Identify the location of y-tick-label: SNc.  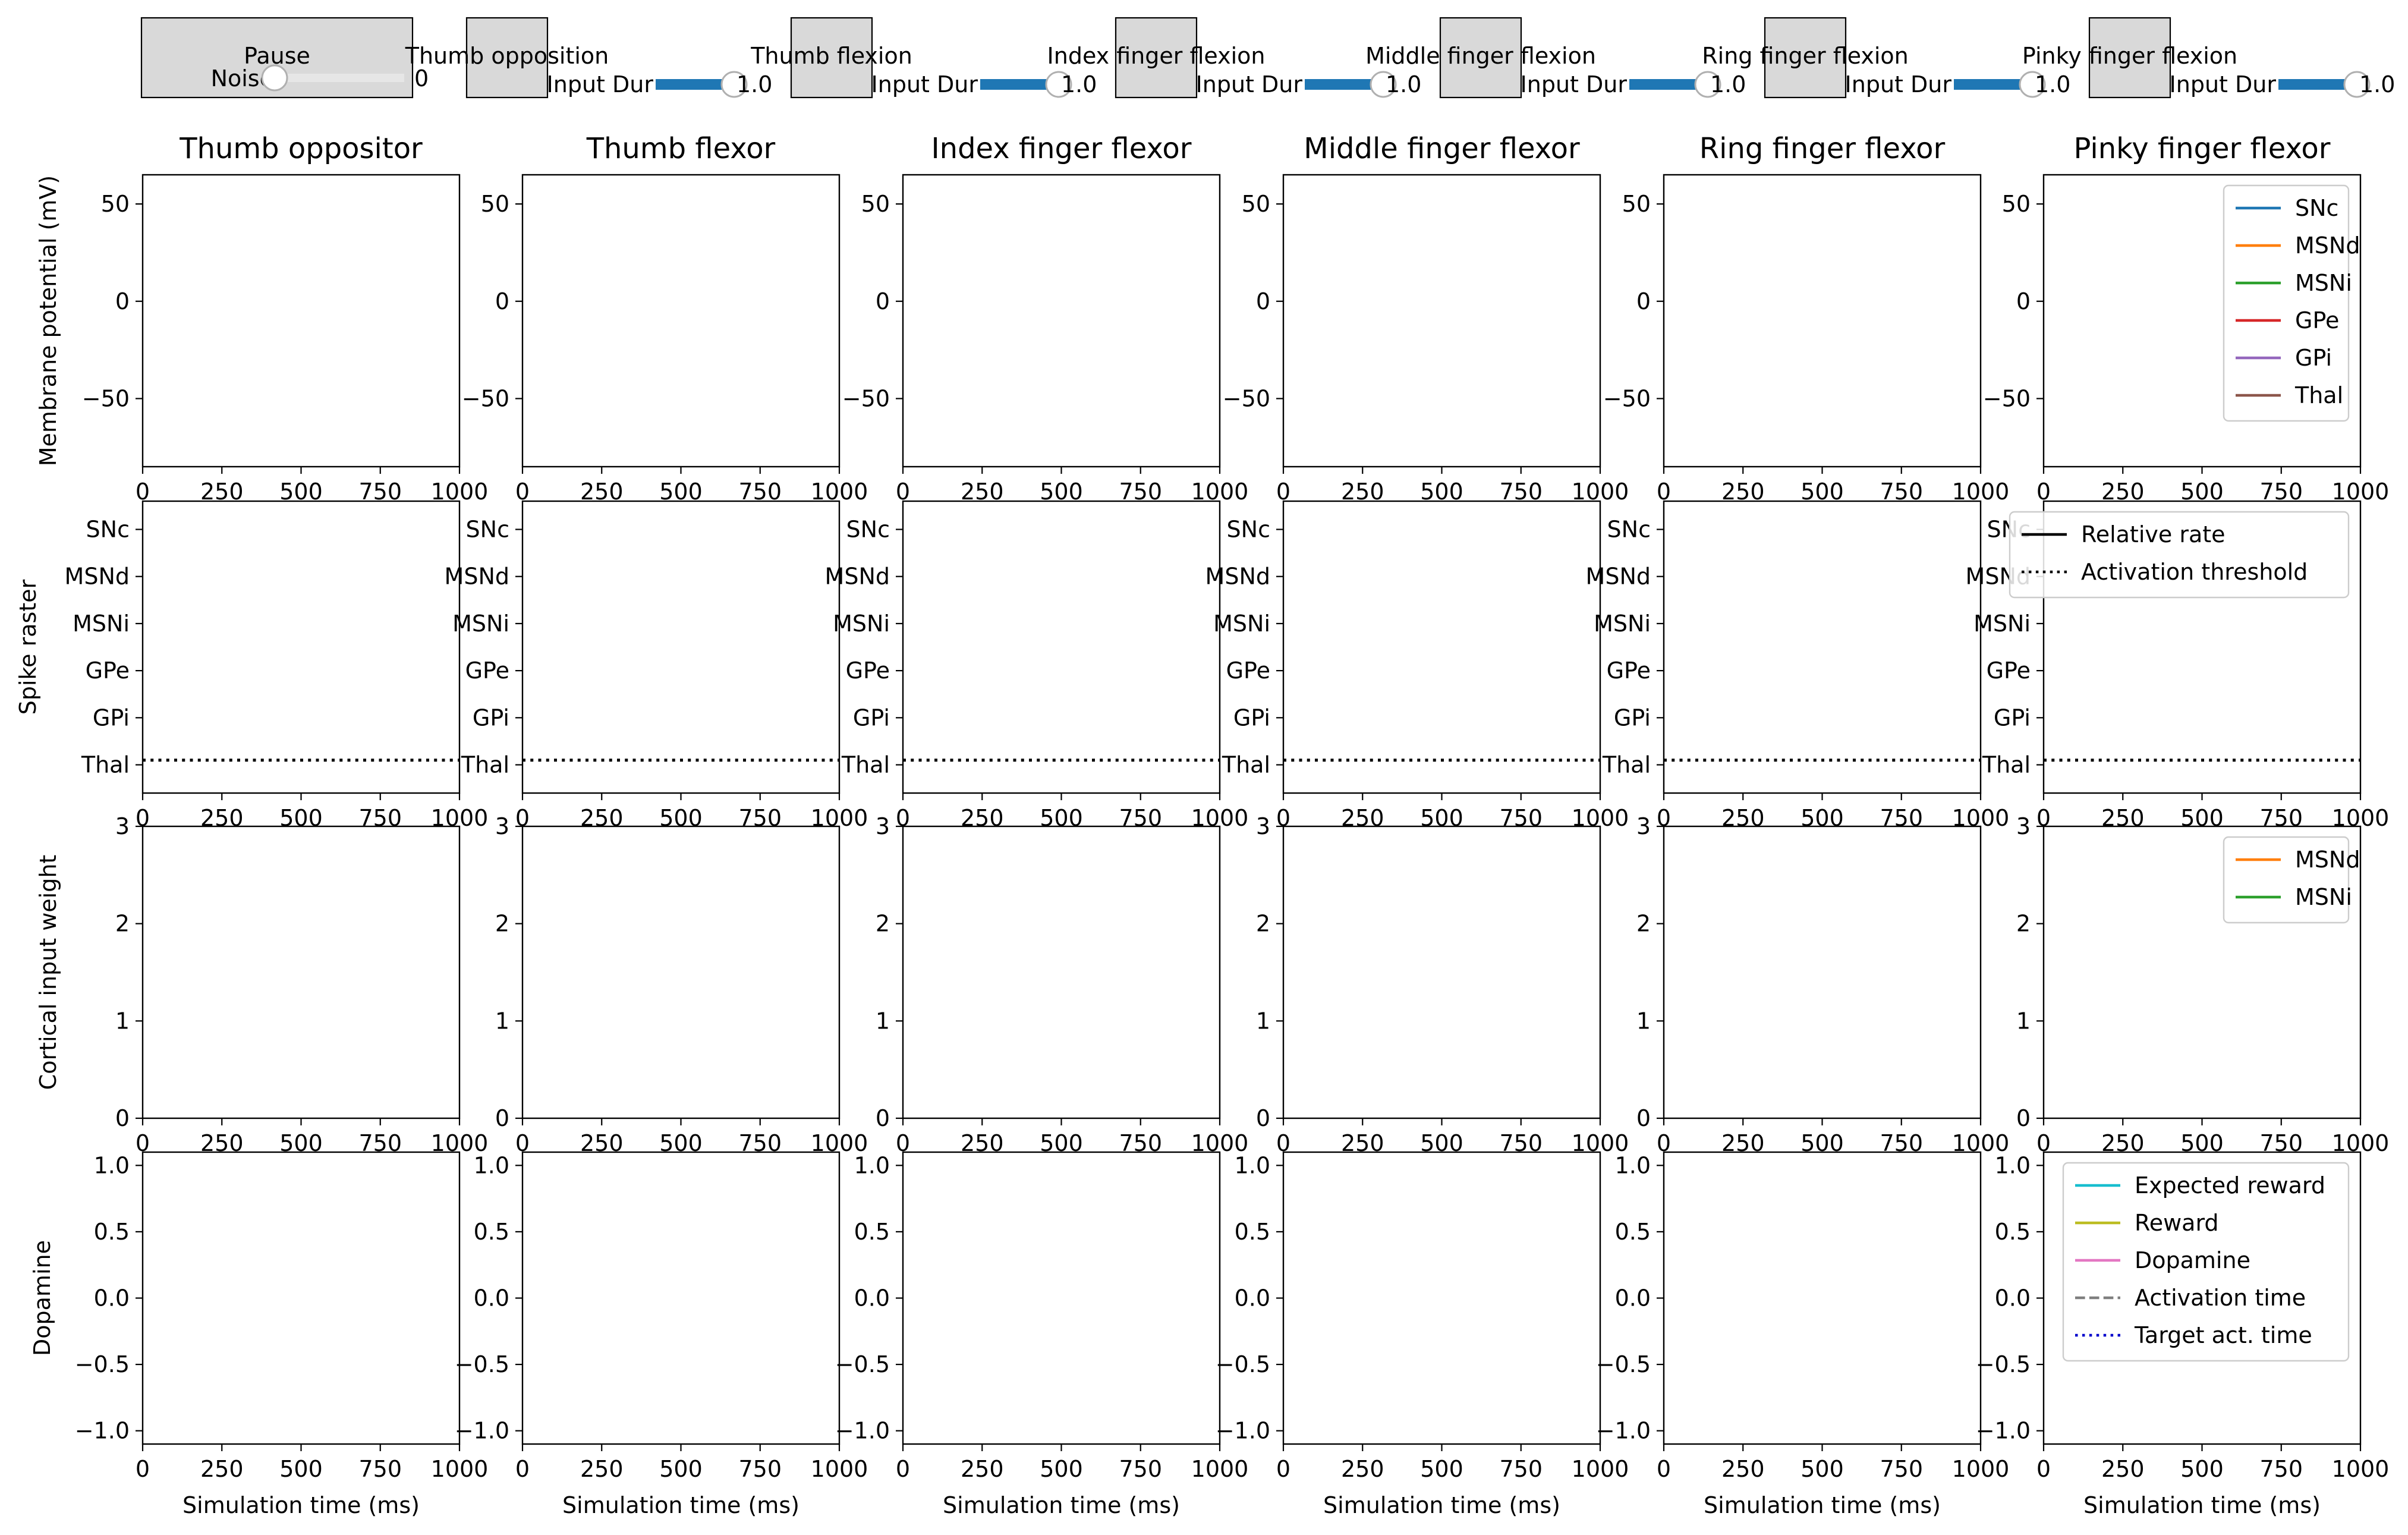
(108, 530).